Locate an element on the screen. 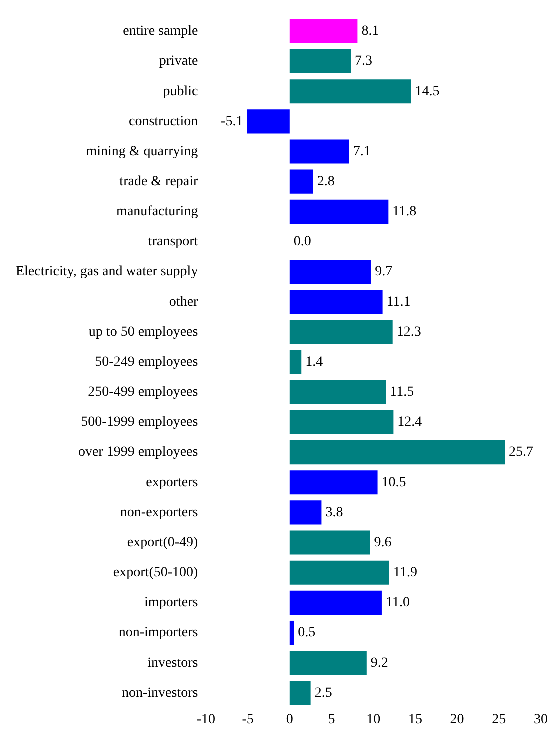 The width and height of the screenshot is (555, 733). data-label: 9.6 is located at coordinates (383, 542).